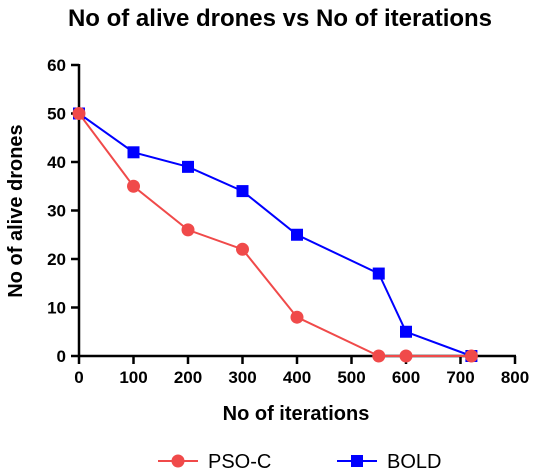 This screenshot has width=550, height=476. Describe the element at coordinates (16, 210) in the screenshot. I see `y-axis-title: No of alive drones` at that location.